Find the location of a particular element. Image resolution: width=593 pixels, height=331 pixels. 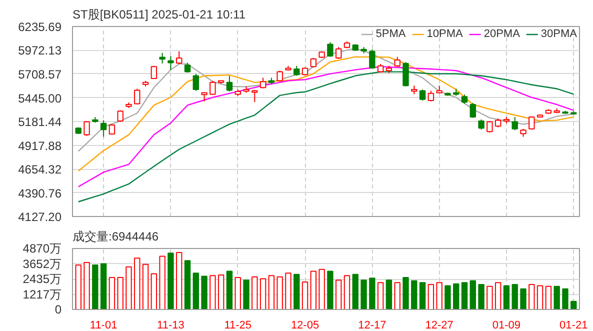

x-tick-label: 01-09 is located at coordinates (506, 325).